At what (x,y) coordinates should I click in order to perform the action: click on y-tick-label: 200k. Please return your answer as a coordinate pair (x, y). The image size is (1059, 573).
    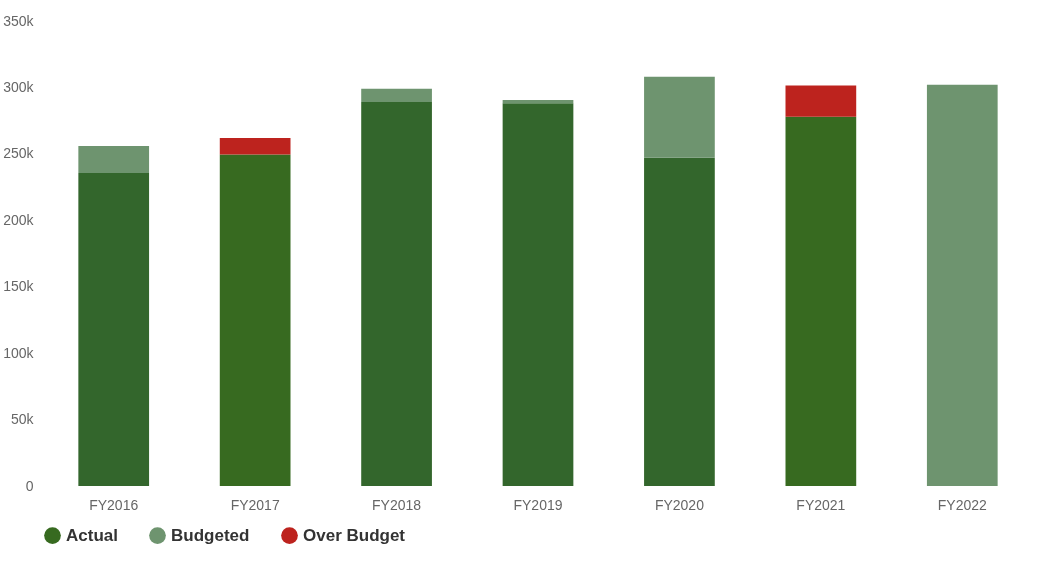
    Looking at the image, I should click on (19, 219).